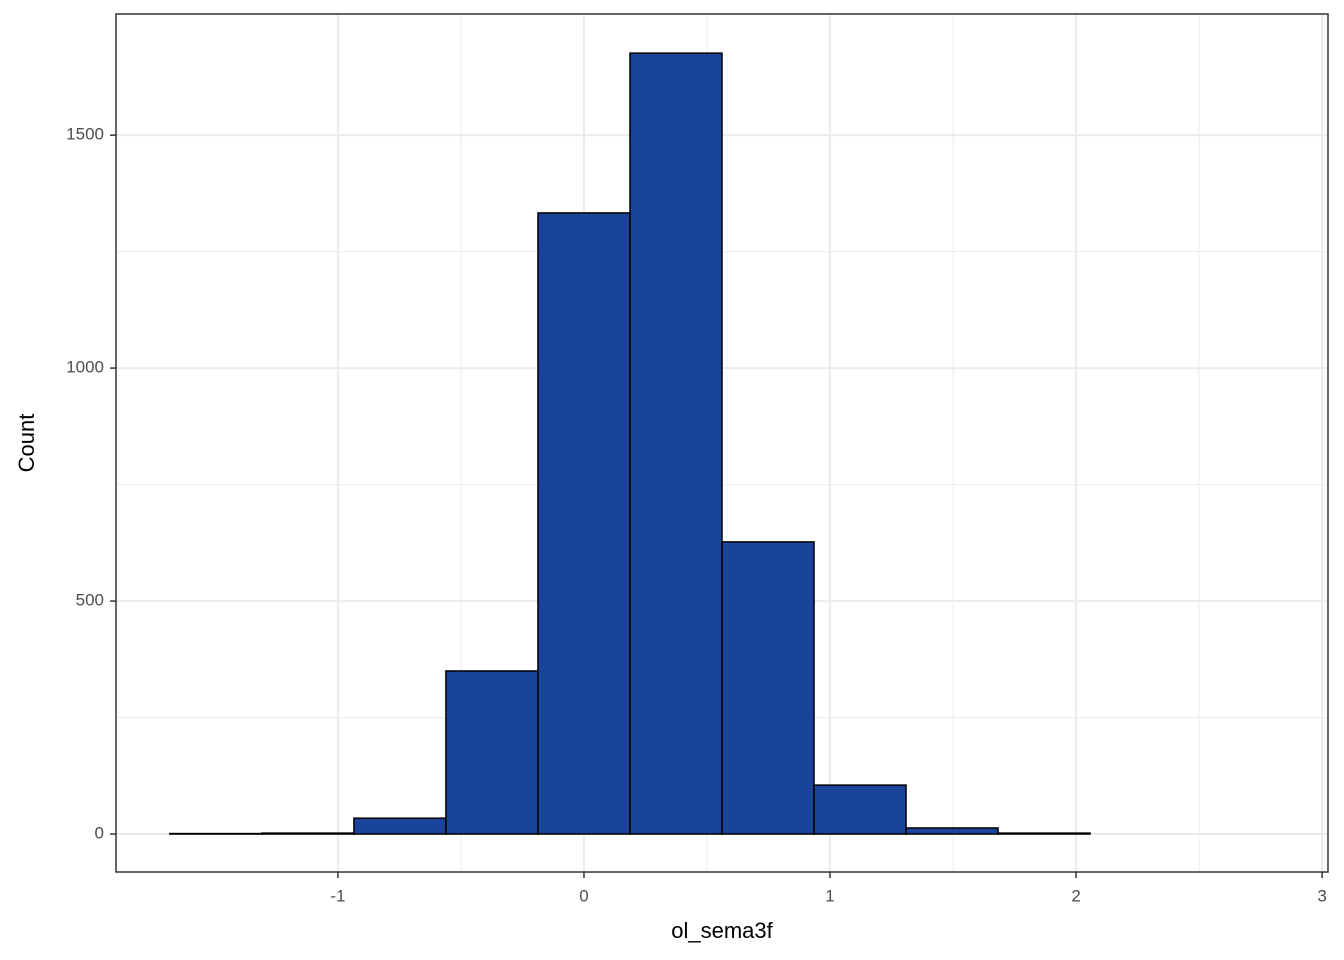  What do you see at coordinates (26, 443) in the screenshot?
I see `y-axis-title: Count` at bounding box center [26, 443].